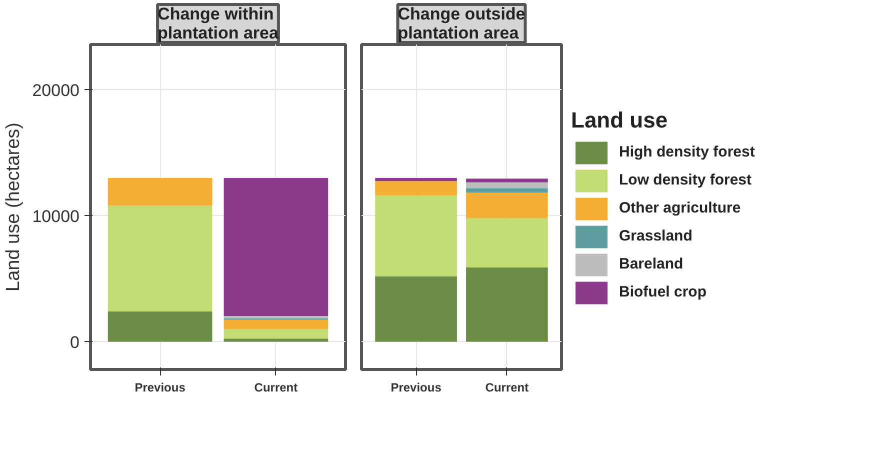 This screenshot has height=457, width=890. I want to click on y-tick-label: 0, so click(75, 342).